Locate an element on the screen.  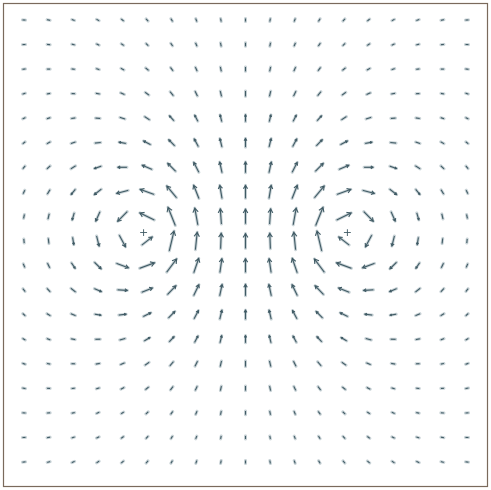
vortex-center-marker: + is located at coordinates (143, 232).